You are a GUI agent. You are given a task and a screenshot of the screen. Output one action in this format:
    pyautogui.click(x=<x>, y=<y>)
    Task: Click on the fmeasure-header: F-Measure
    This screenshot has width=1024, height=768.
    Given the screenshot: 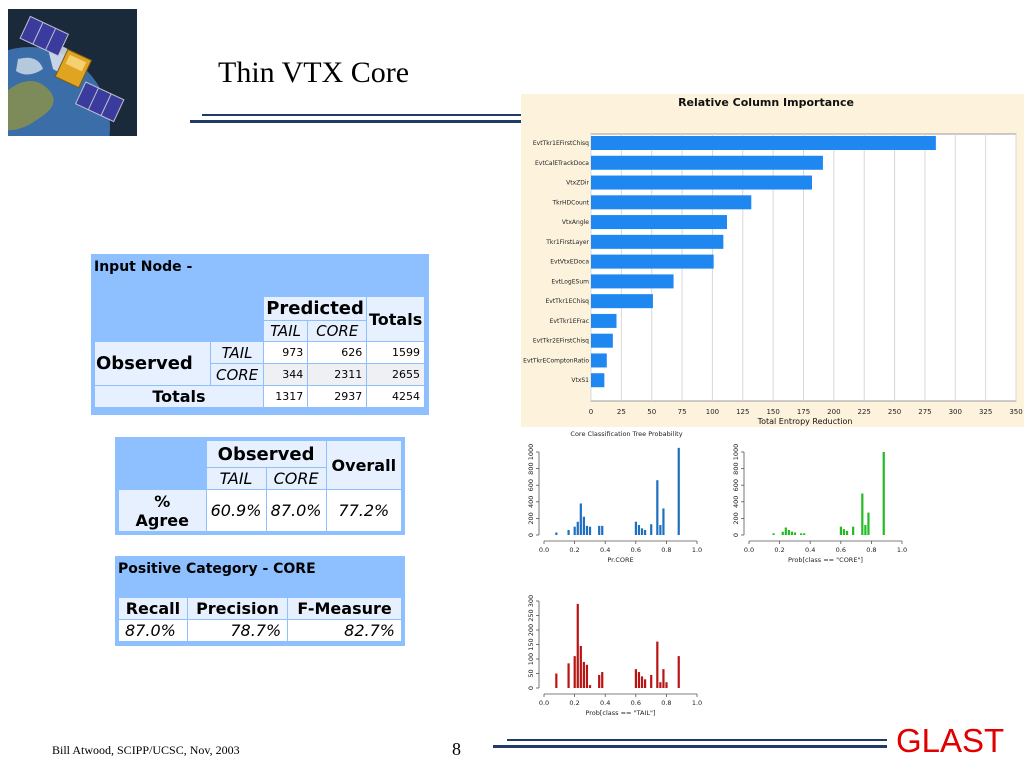 What is the action you would take?
    pyautogui.click(x=344, y=608)
    